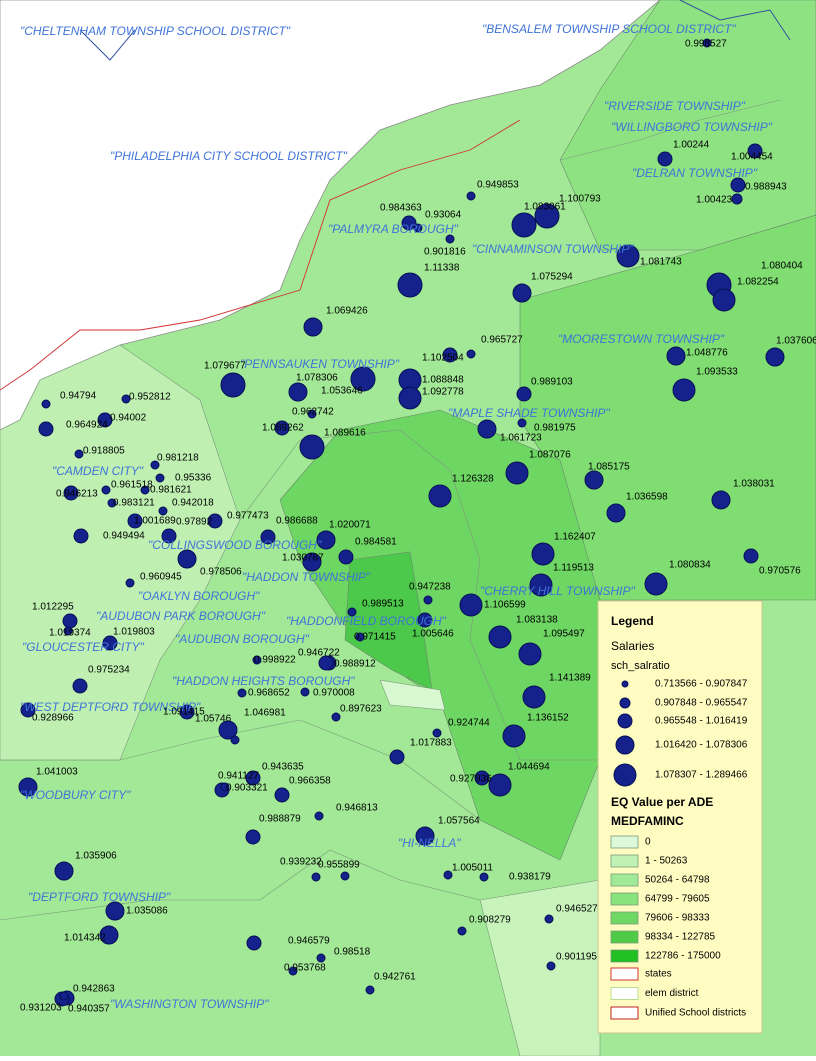 This screenshot has width=816, height=1061. What do you see at coordinates (53, 718) in the screenshot?
I see `point-label: 0.928966` at bounding box center [53, 718].